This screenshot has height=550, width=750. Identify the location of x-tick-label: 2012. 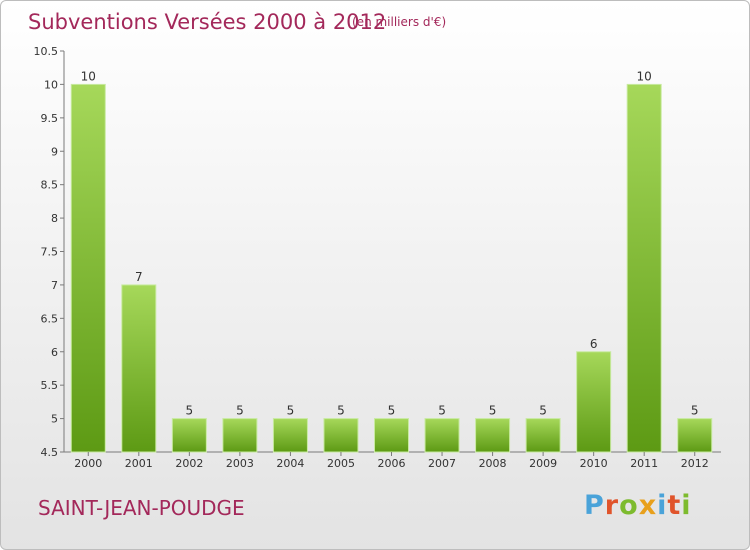
(695, 463).